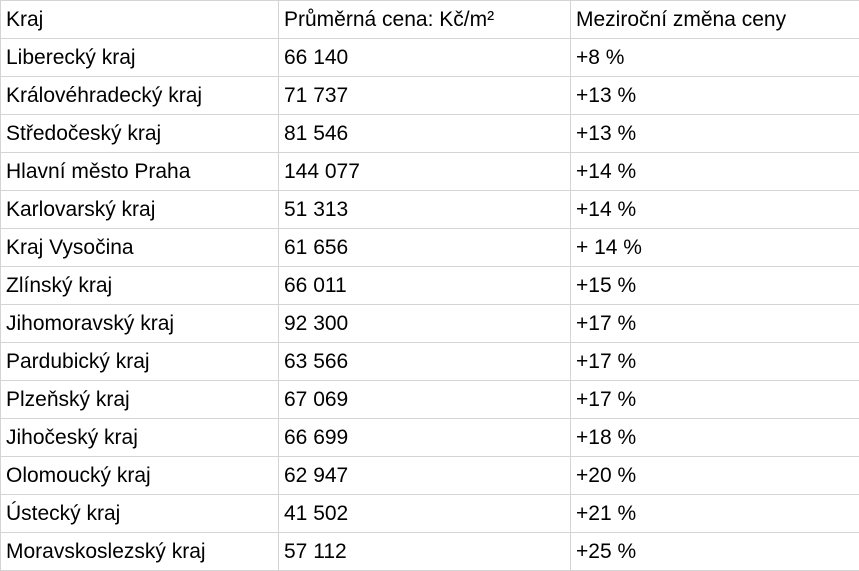 The width and height of the screenshot is (859, 571). I want to click on cell: Kraj Vysočina, so click(140, 248).